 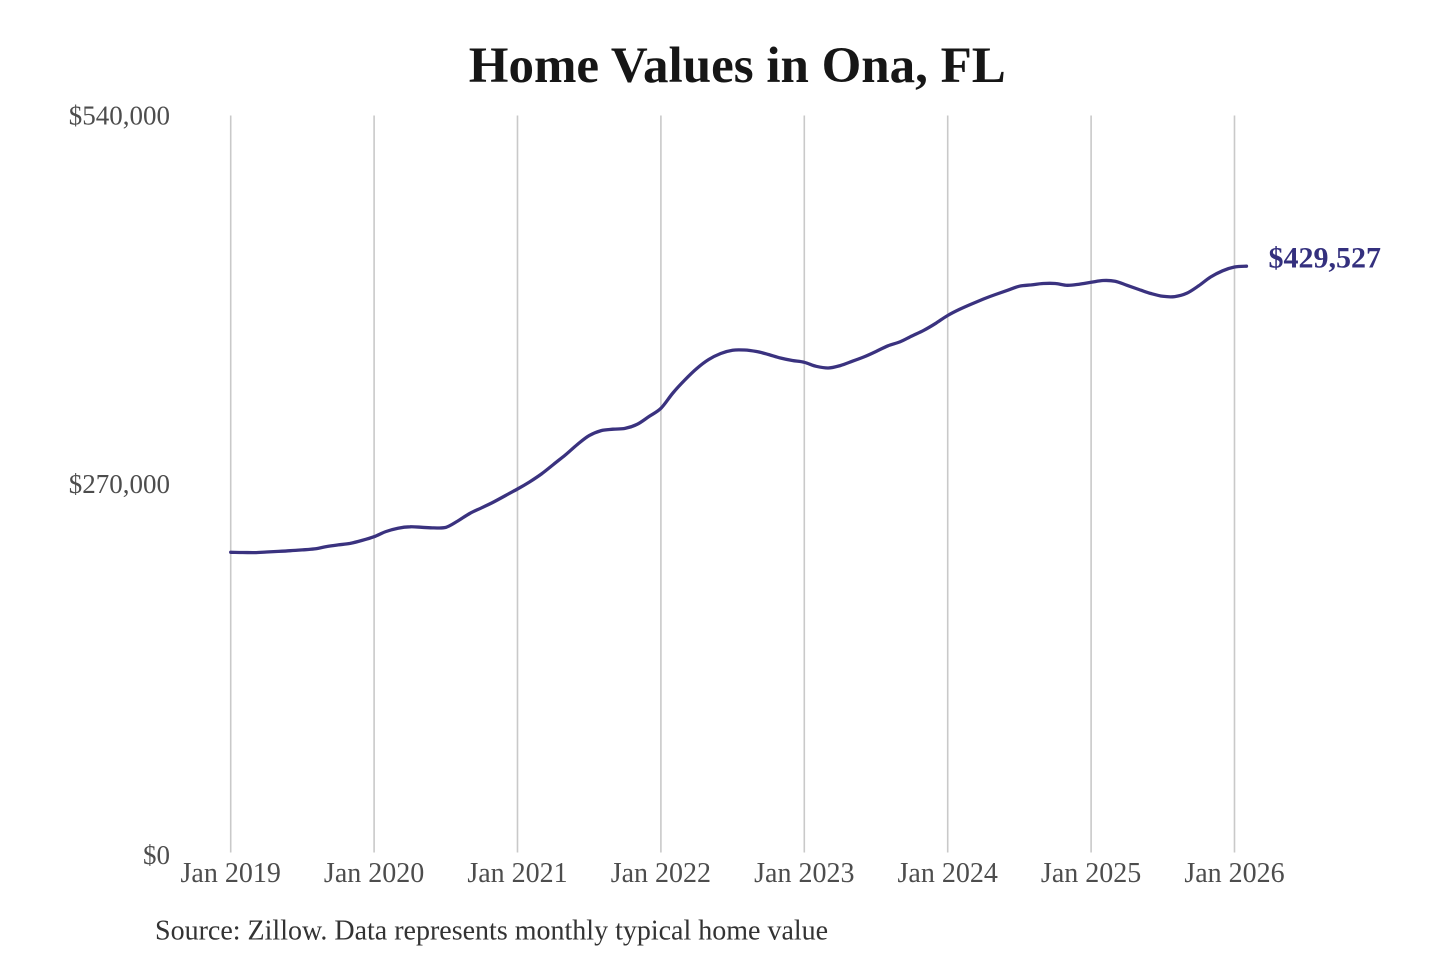 I want to click on svg-text: Home Values in Ona, FL, so click(x=737, y=66).